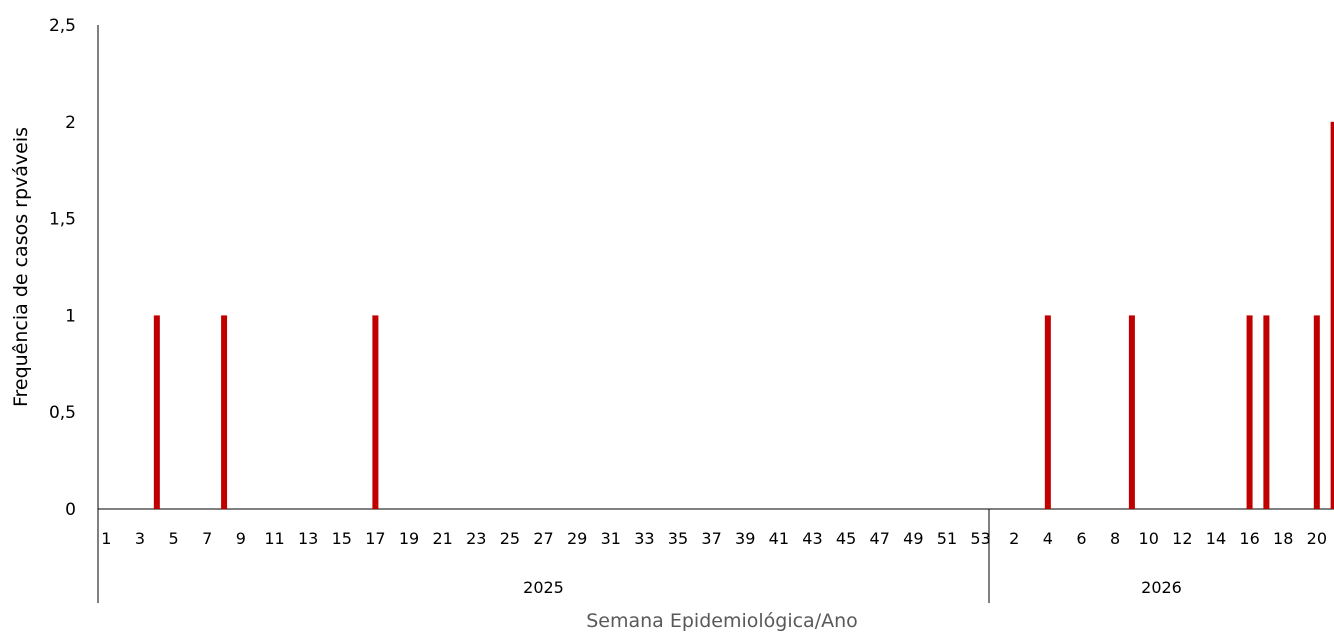 This screenshot has width=1334, height=635. Describe the element at coordinates (1161, 587) in the screenshot. I see `year-label: 2026` at that location.